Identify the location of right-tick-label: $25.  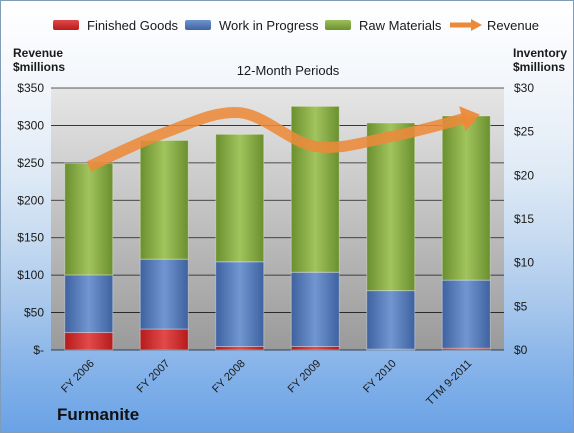
(524, 132).